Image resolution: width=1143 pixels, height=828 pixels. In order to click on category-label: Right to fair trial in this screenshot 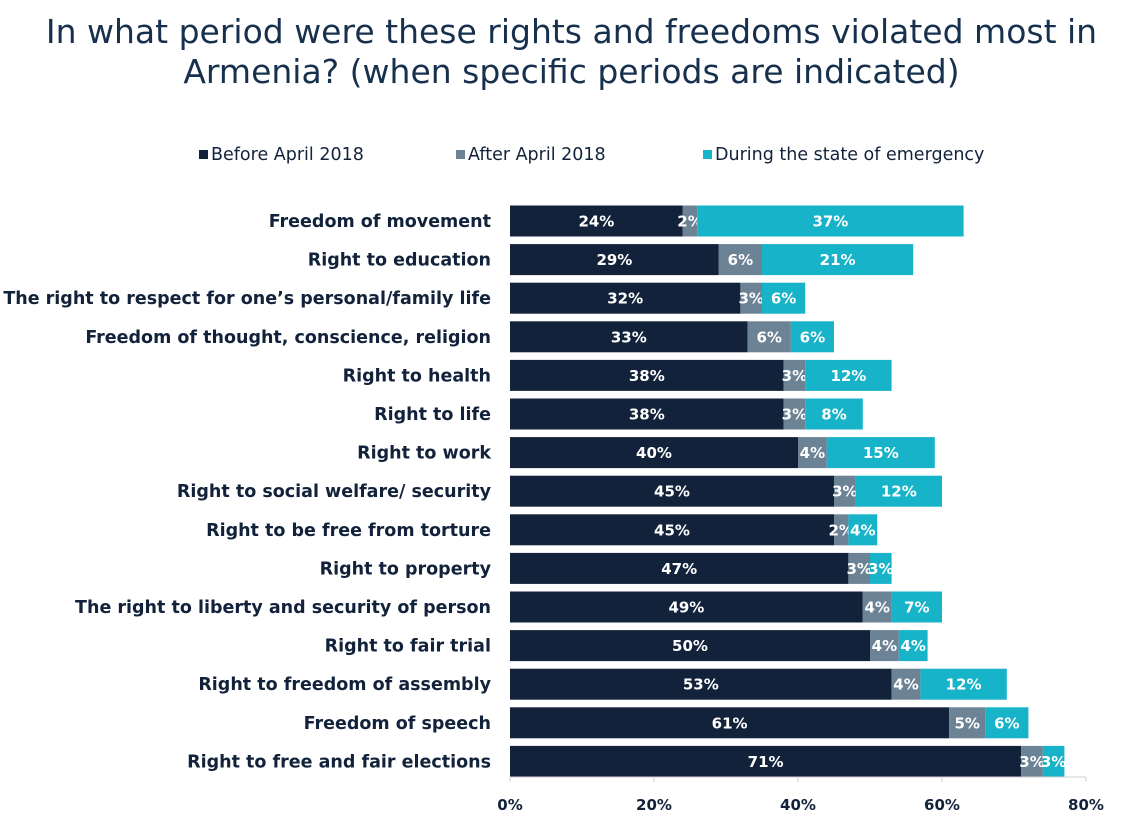, I will do `click(408, 647)`.